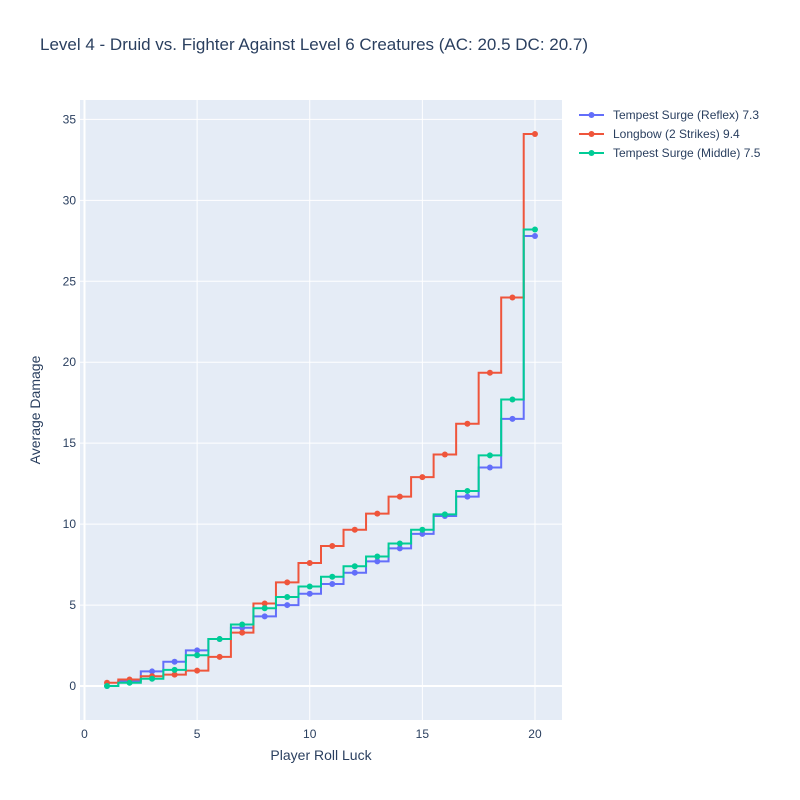 This screenshot has width=800, height=800. Describe the element at coordinates (72, 686) in the screenshot. I see `y-tick-label: 0` at that location.